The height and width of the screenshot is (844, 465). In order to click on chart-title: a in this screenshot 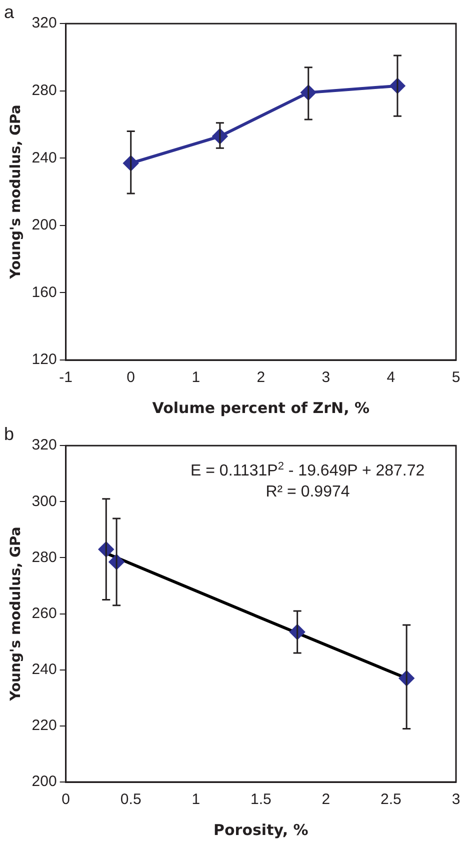, I will do `click(9, 12)`.